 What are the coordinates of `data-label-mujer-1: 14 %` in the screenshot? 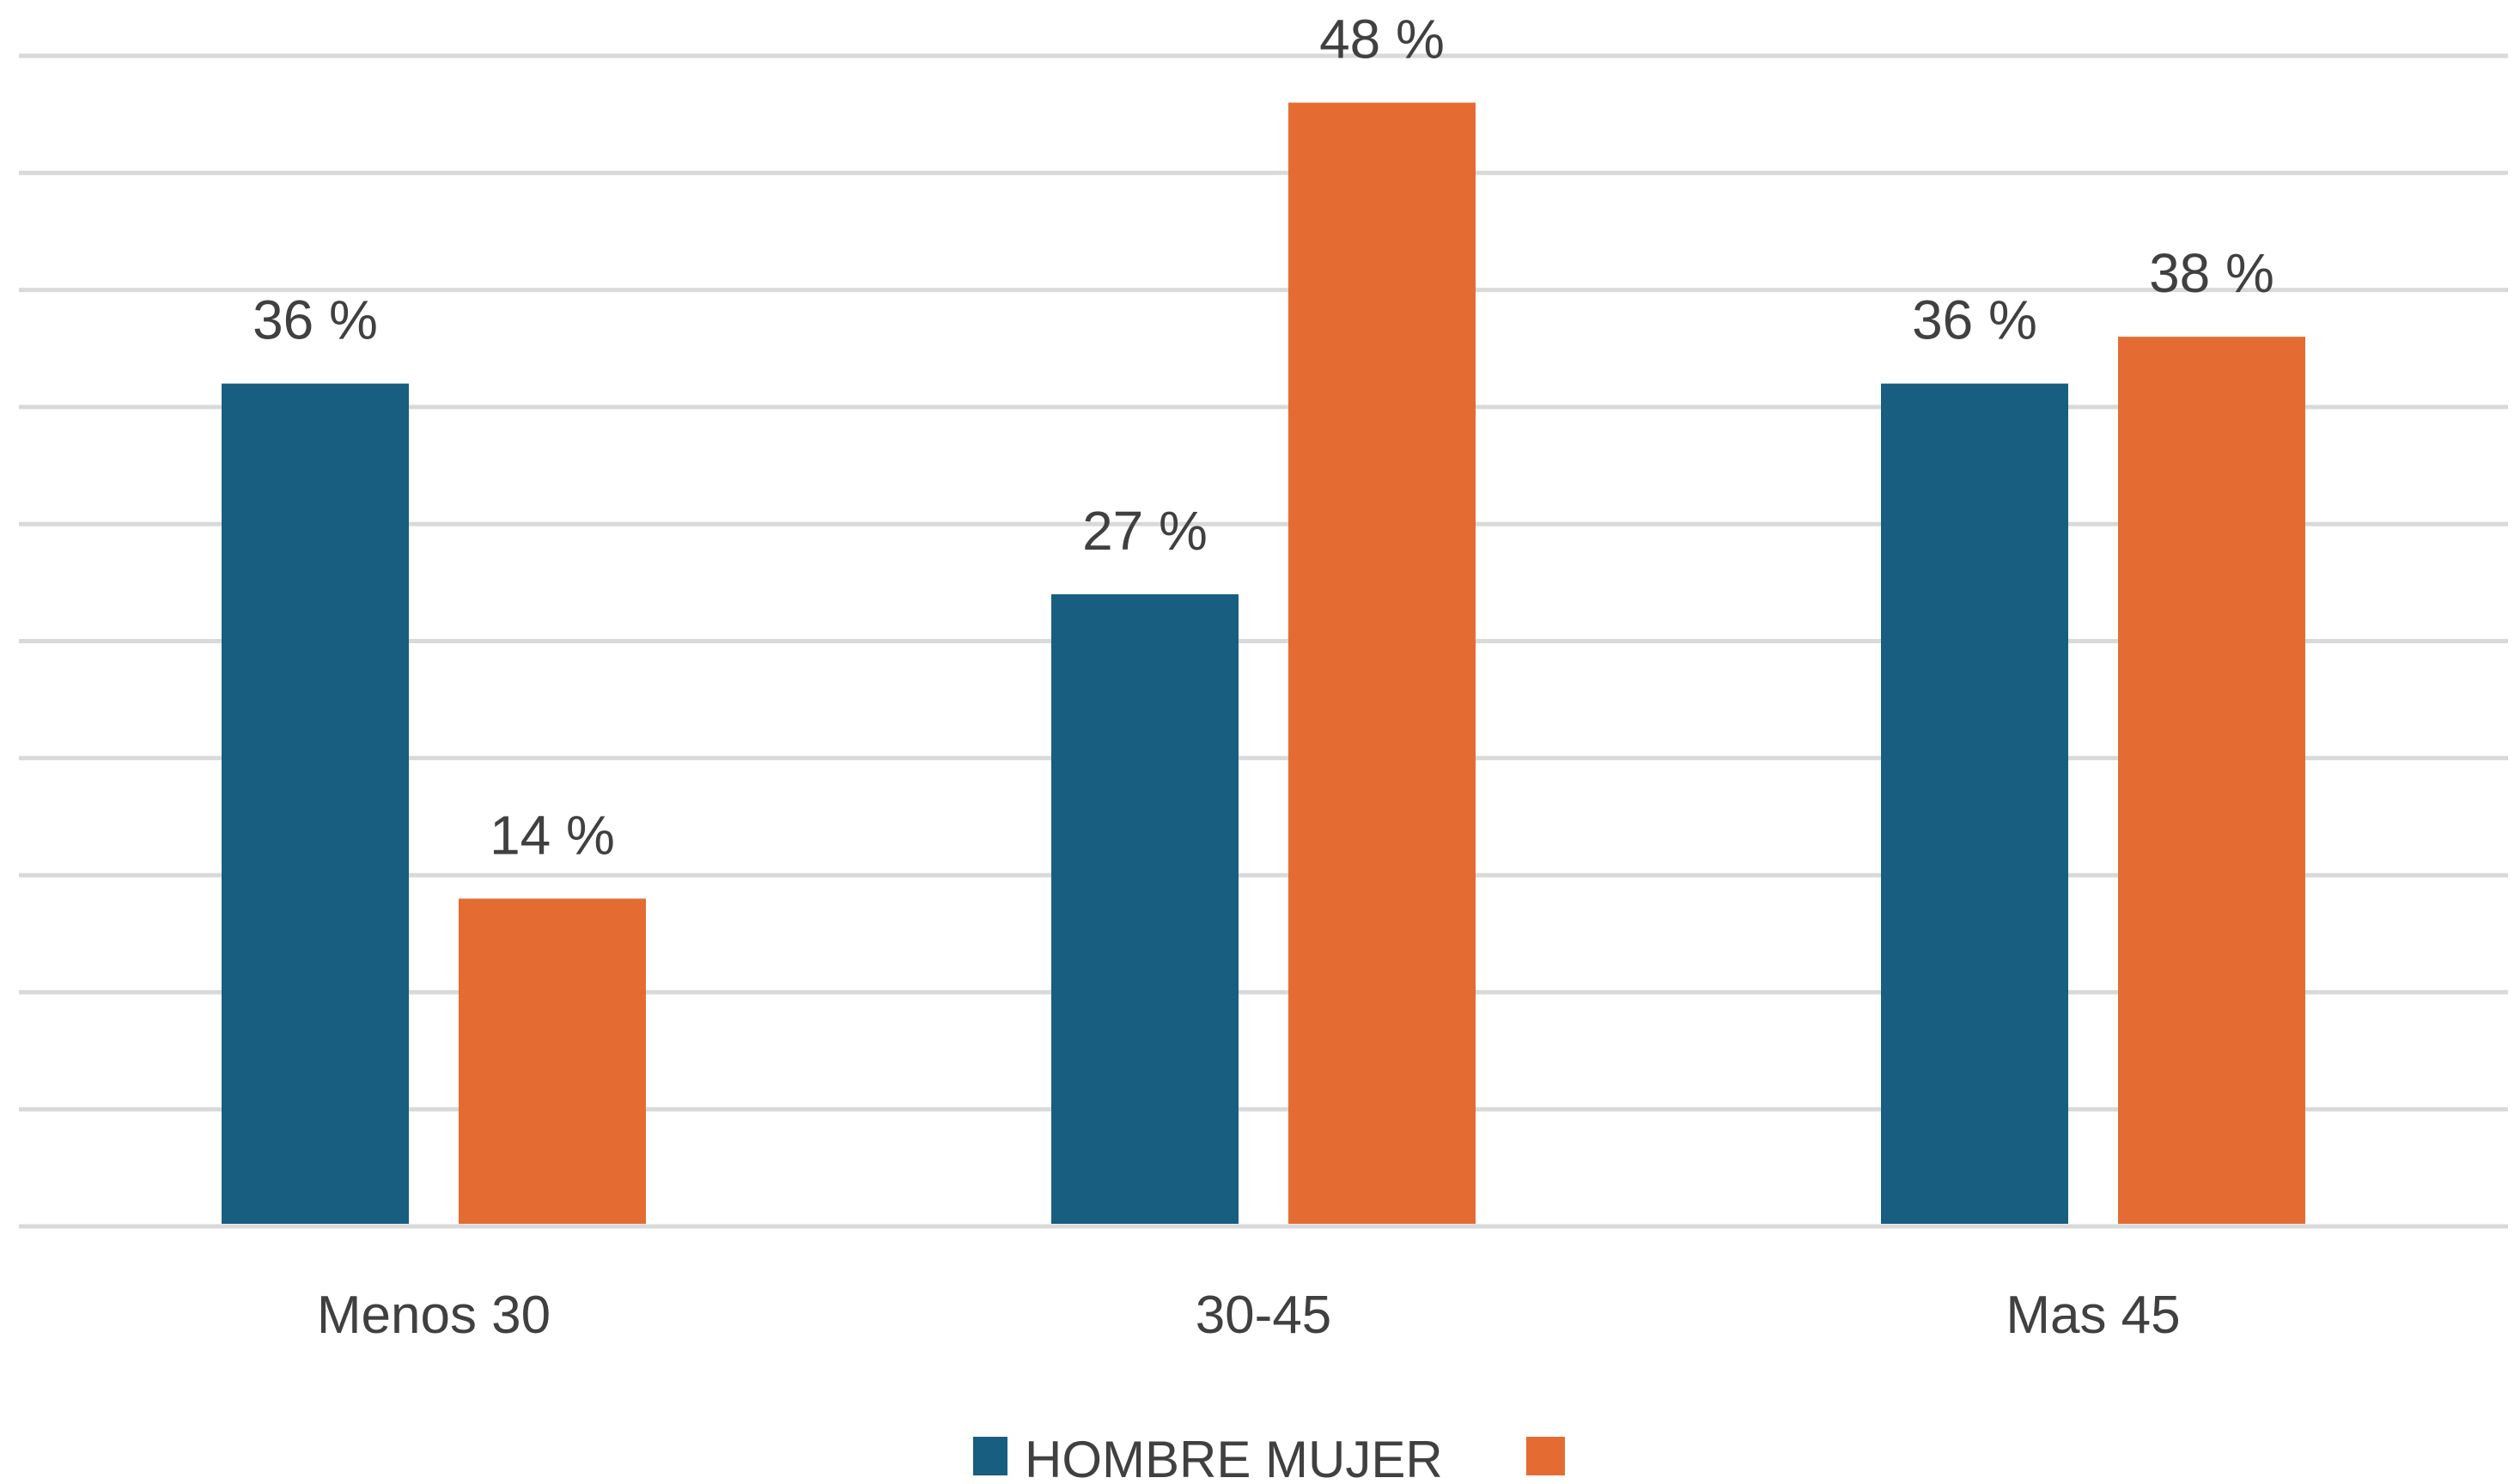 It's located at (553, 835).